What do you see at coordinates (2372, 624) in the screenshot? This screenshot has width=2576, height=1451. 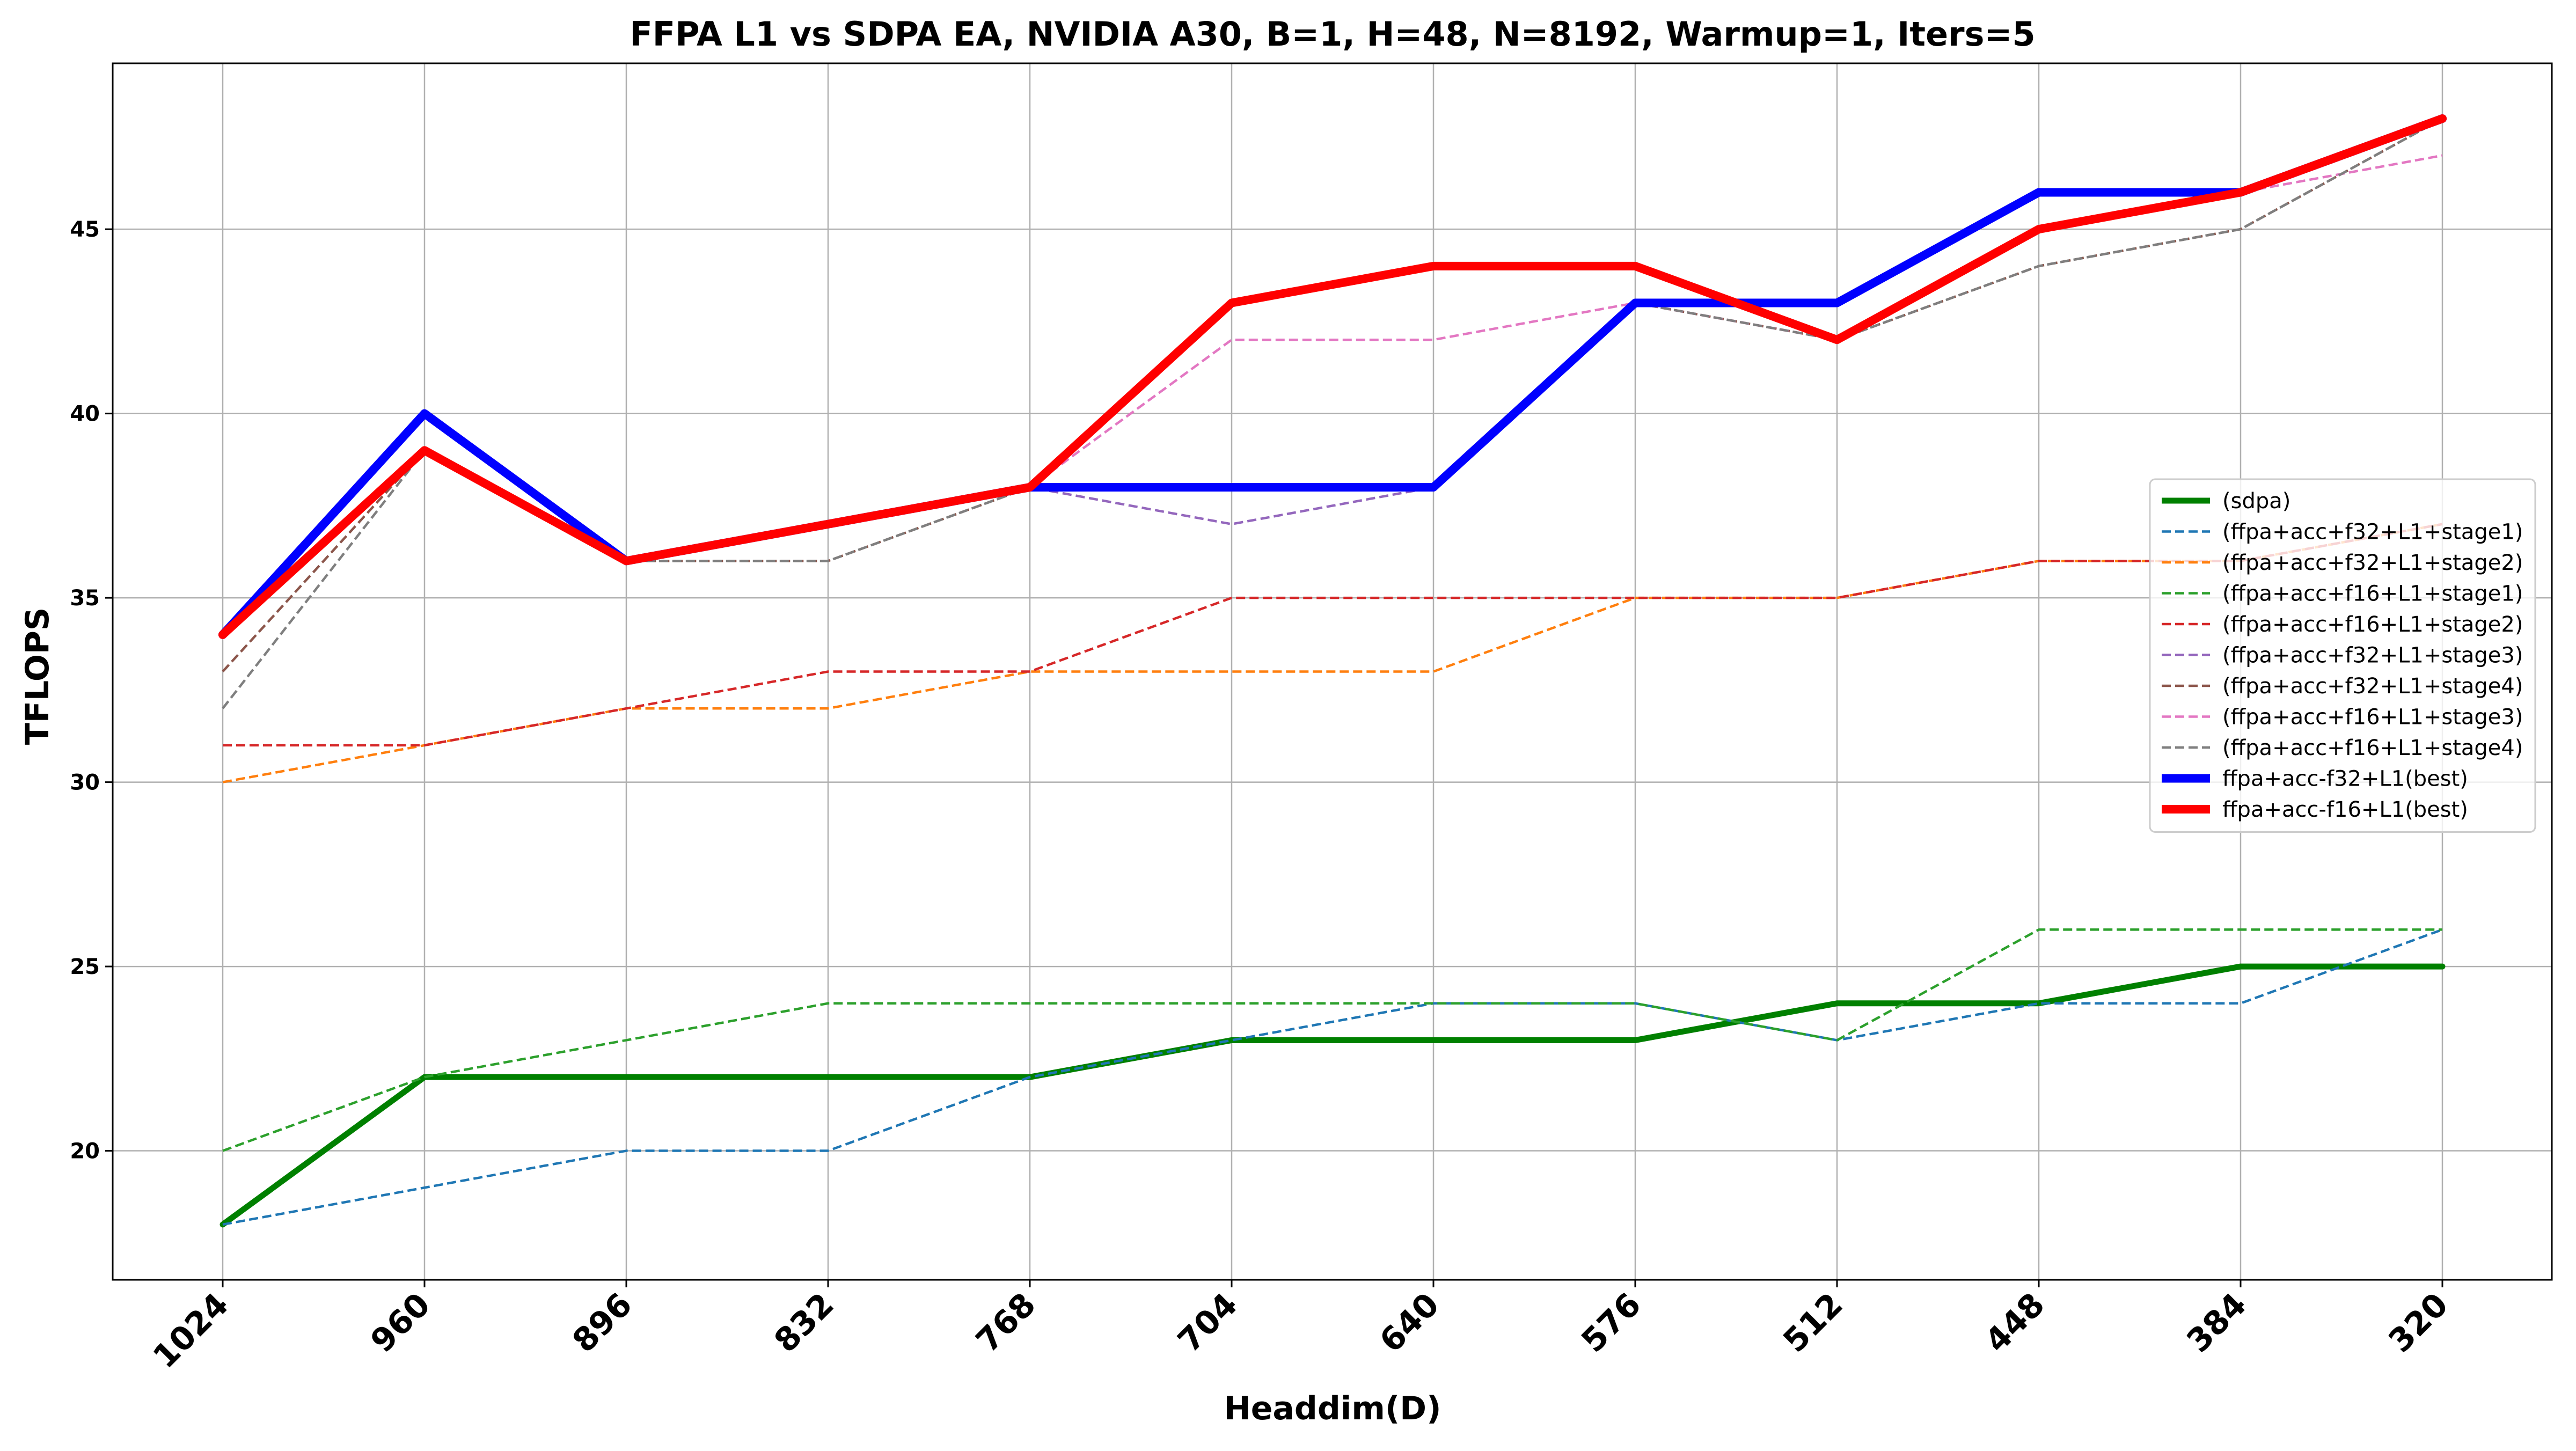 I see `legend-label: (ffpa+acc+f16+L1+stage2)` at bounding box center [2372, 624].